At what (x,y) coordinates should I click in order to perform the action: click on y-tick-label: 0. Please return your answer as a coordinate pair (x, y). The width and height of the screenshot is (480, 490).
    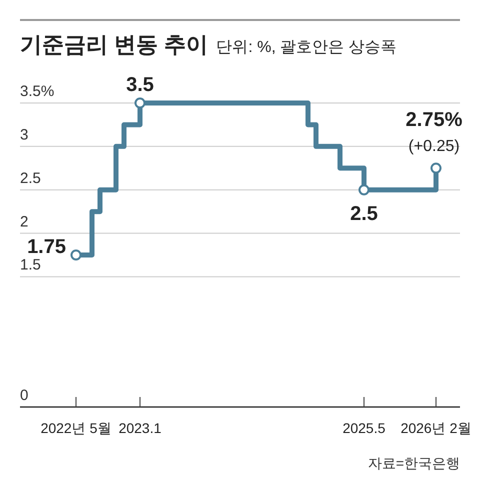
    Looking at the image, I should click on (24, 395).